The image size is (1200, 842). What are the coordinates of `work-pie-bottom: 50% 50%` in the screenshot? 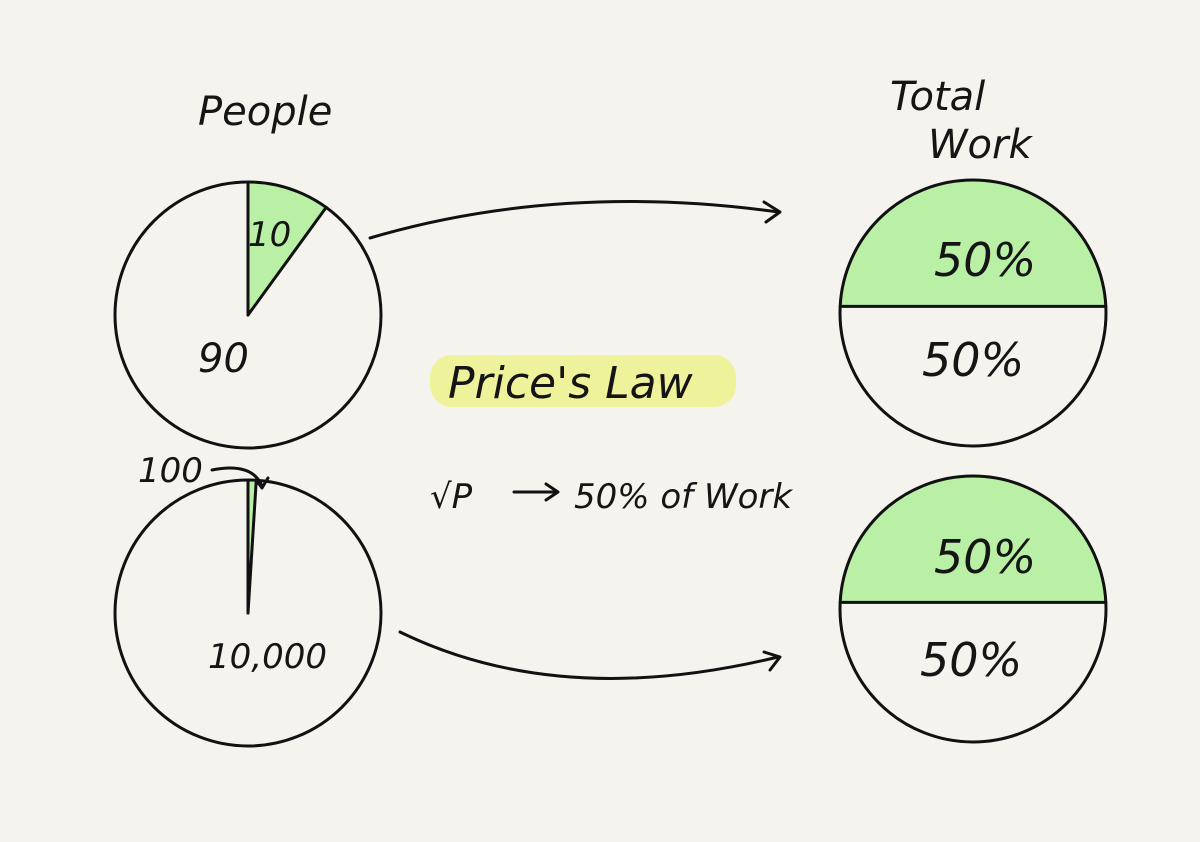 It's located at (973, 609).